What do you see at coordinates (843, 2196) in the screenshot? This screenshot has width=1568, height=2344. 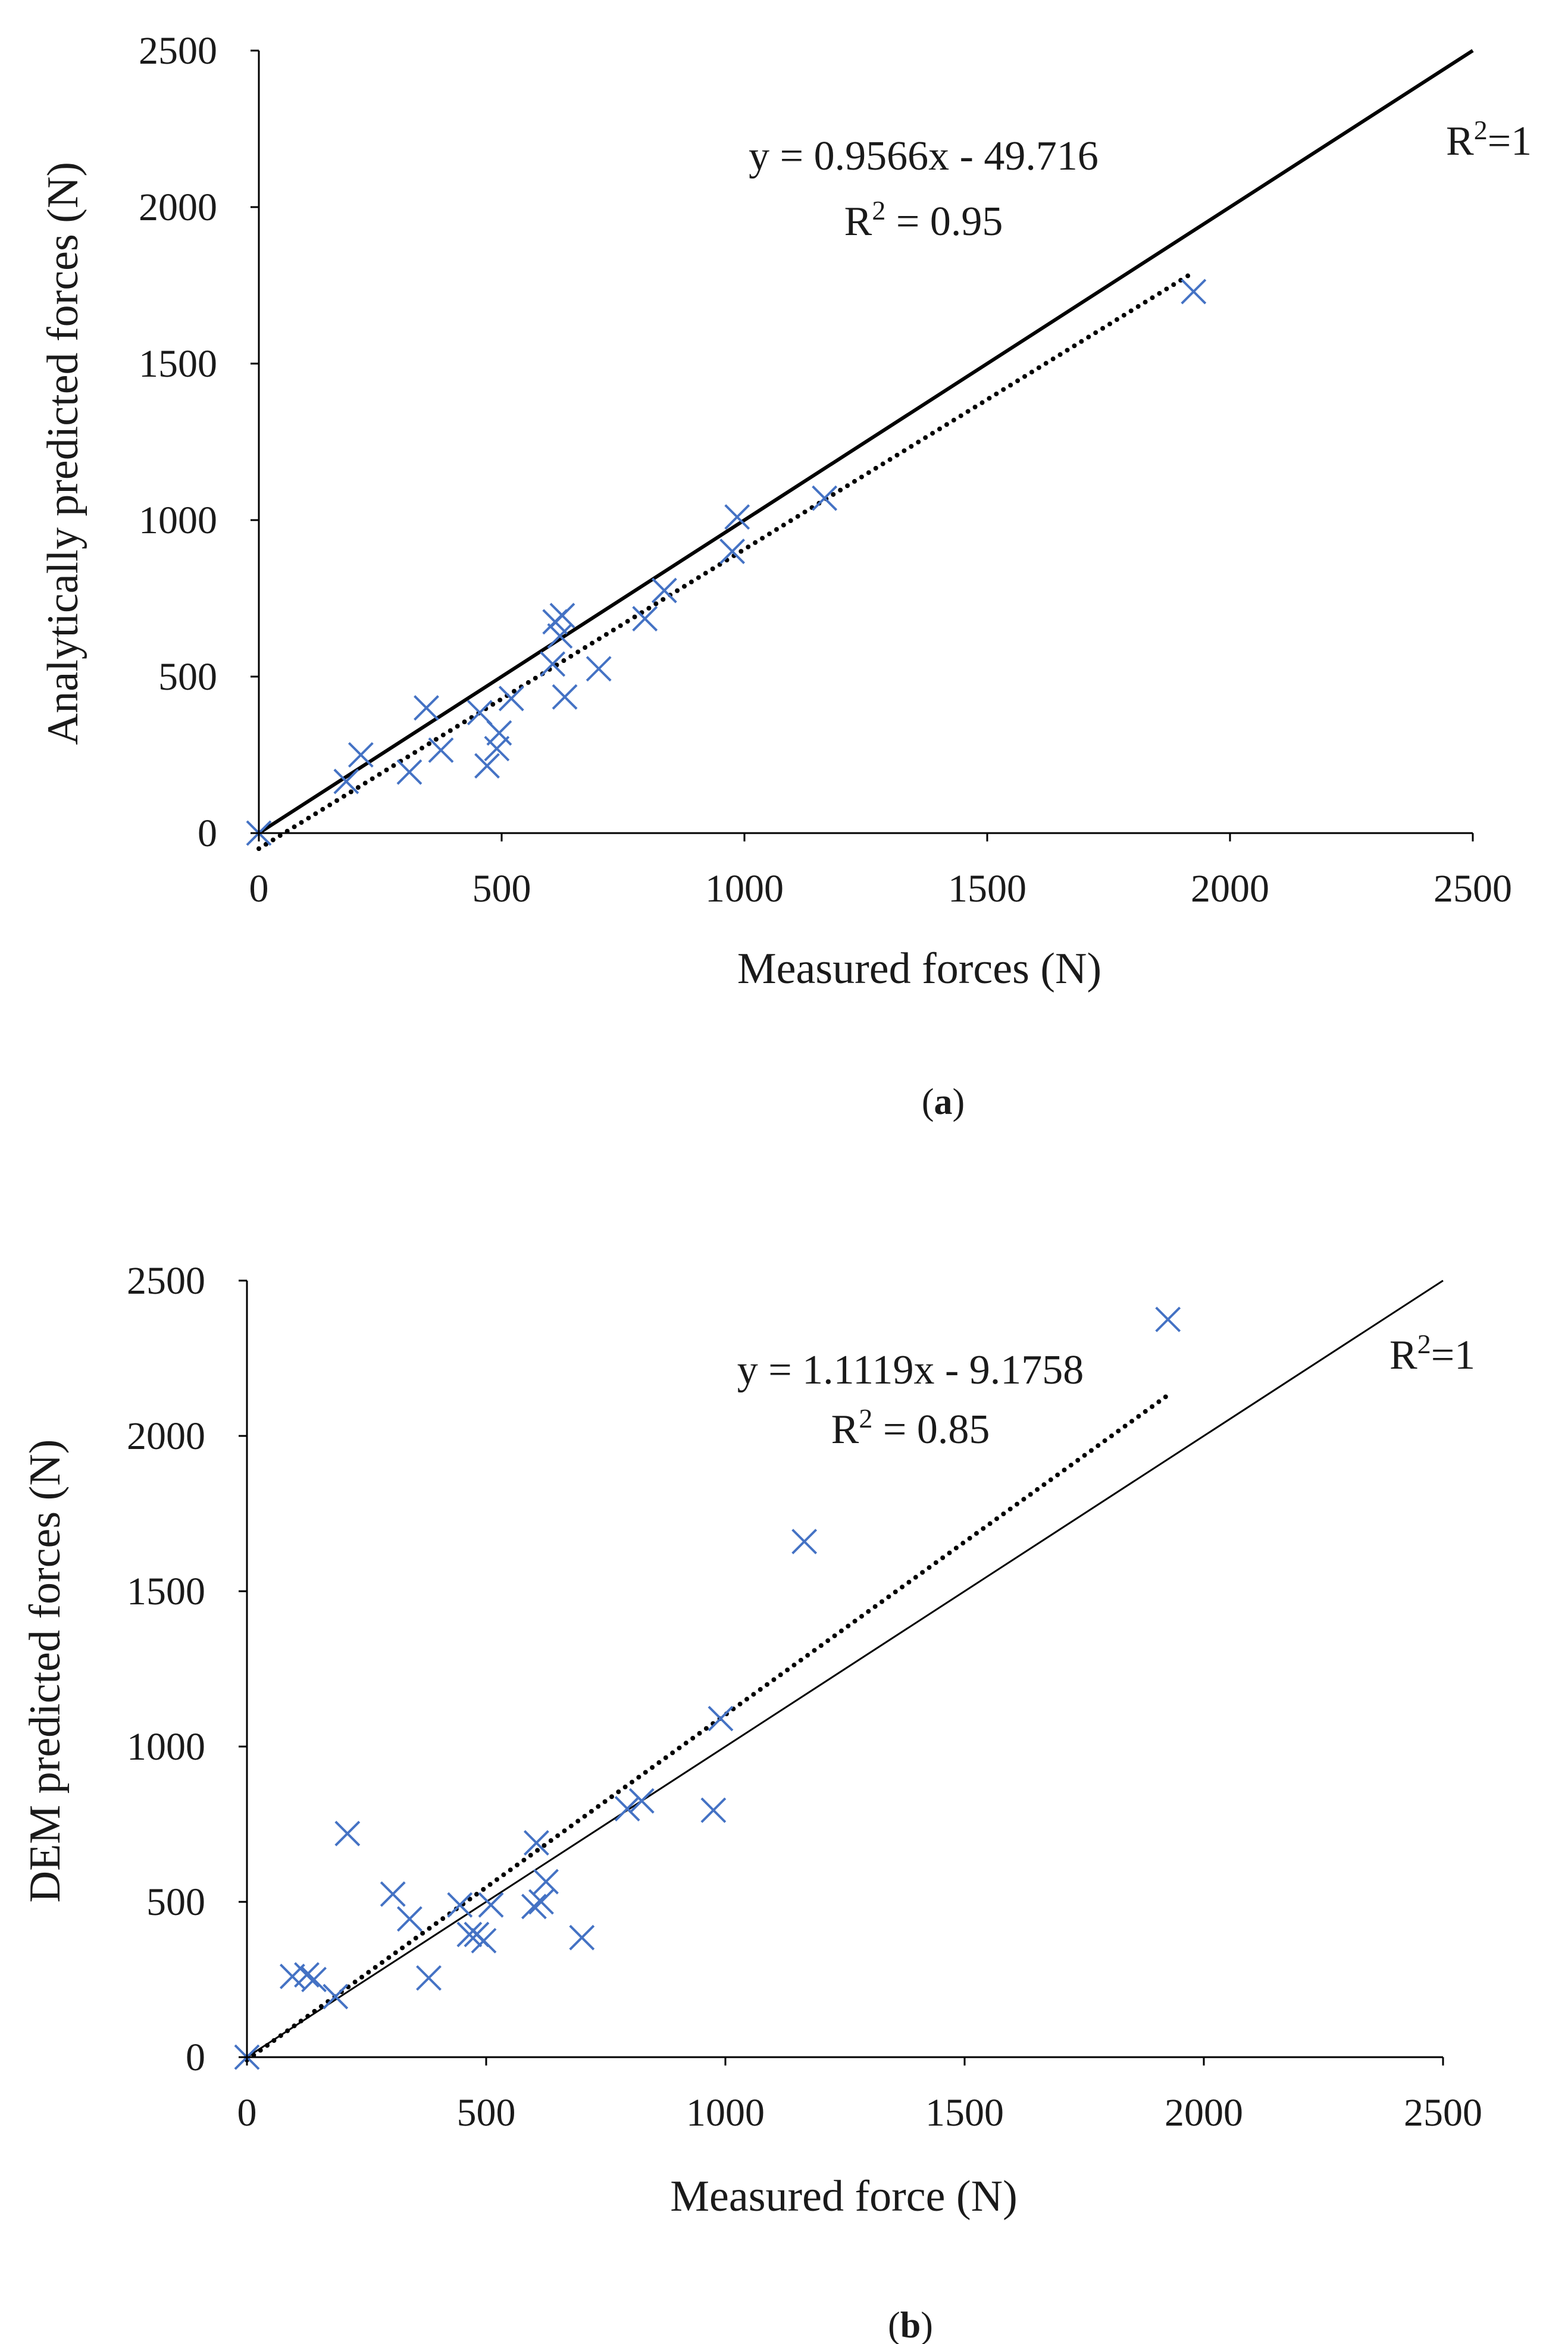 I see `x-axis-title-b: Measured force (N)` at bounding box center [843, 2196].